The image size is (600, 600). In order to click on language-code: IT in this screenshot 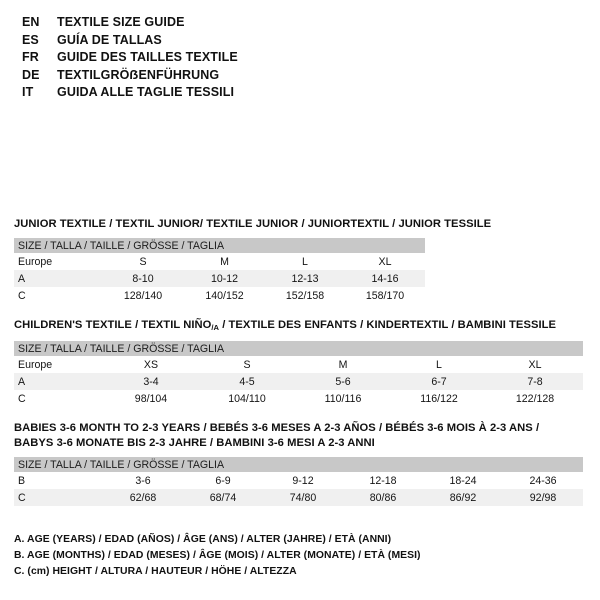, I will do `click(28, 92)`.